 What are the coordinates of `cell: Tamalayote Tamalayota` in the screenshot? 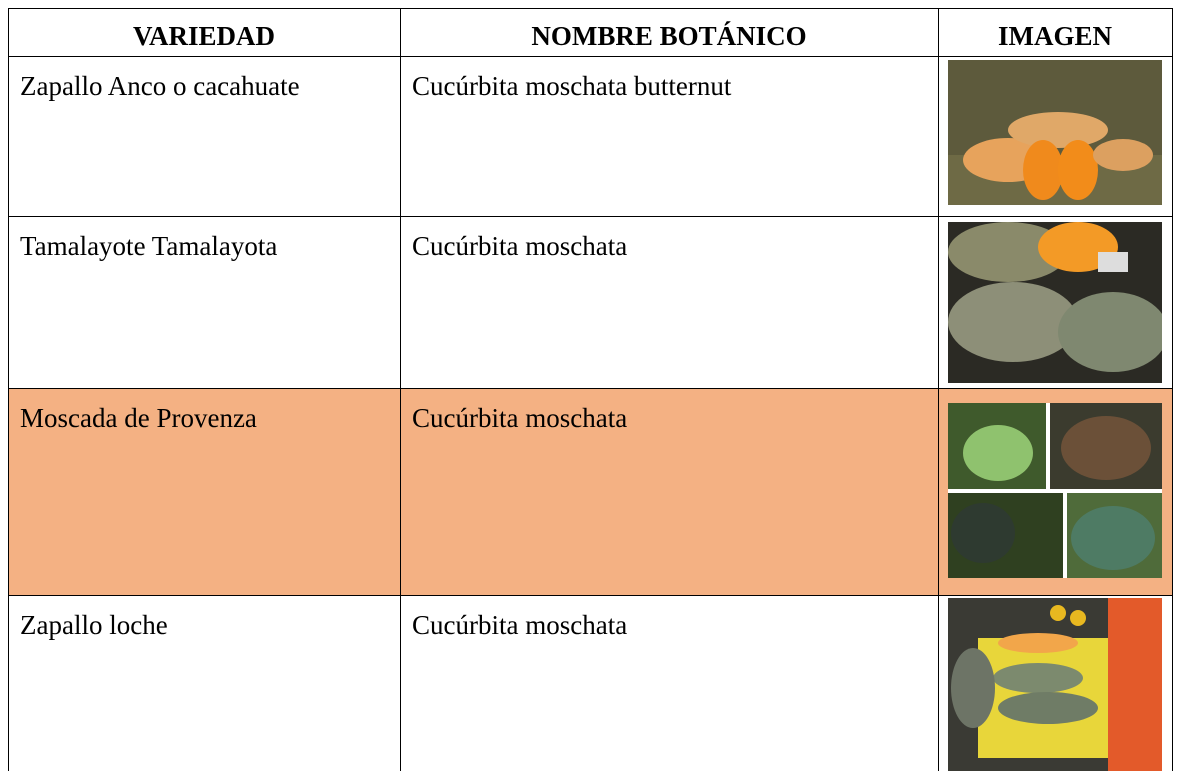 It's located at (149, 246).